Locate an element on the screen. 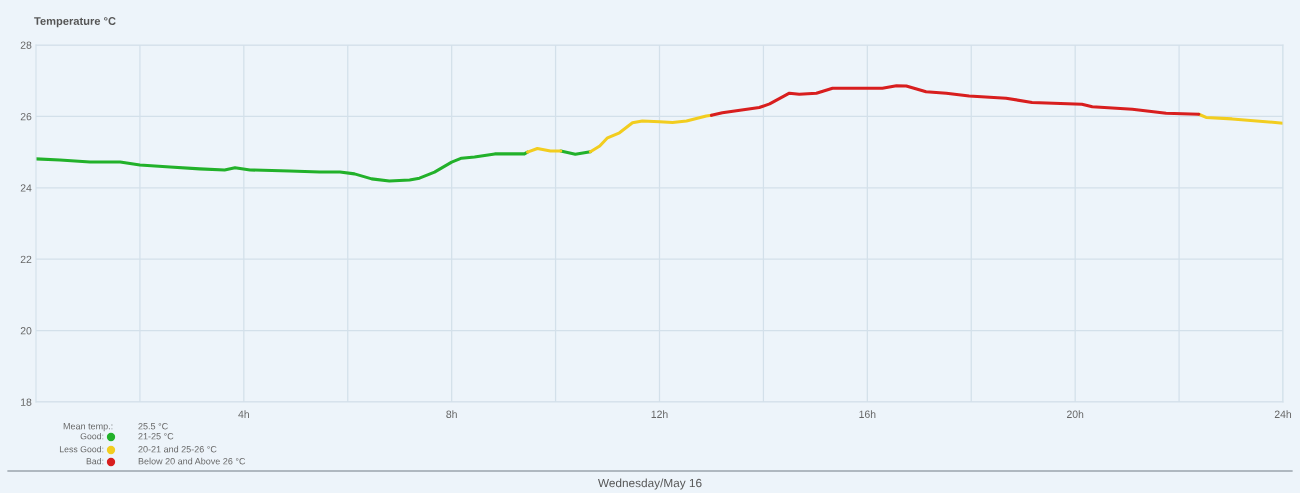 The width and height of the screenshot is (1300, 493). legend-label: Good: is located at coordinates (92, 436).